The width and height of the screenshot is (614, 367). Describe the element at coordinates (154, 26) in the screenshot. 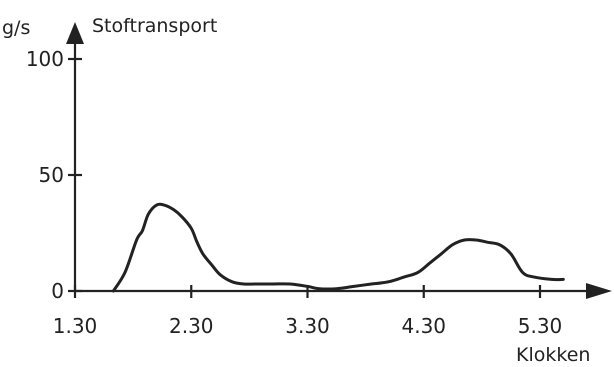

I see `y-axis-title: Stoftransport` at that location.